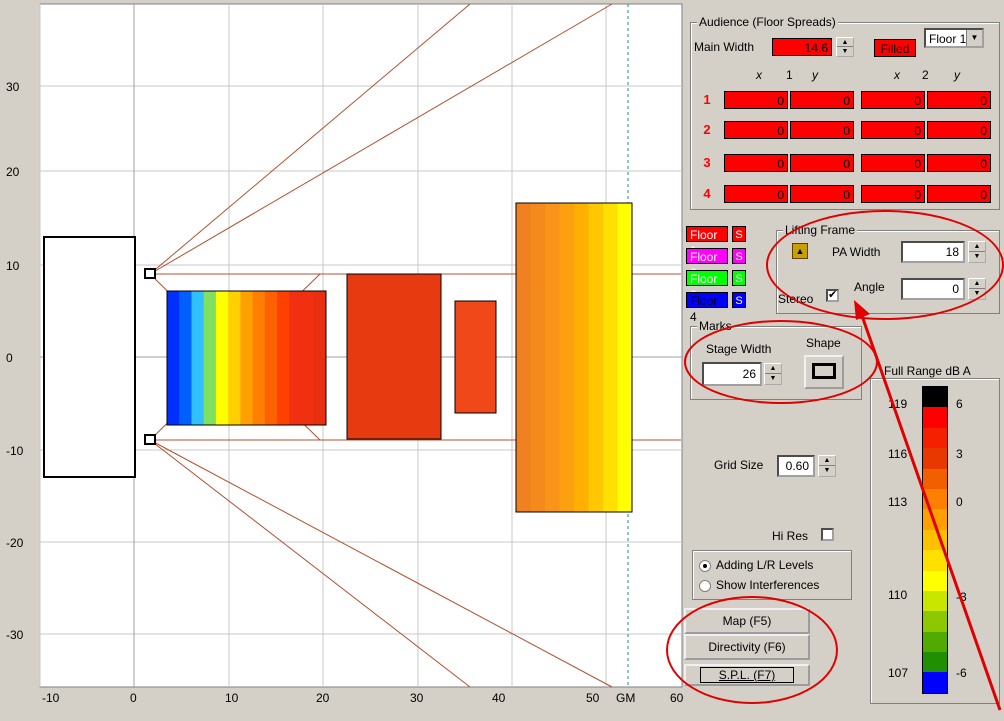  Describe the element at coordinates (707, 162) in the screenshot. I see `row-label: 3` at that location.